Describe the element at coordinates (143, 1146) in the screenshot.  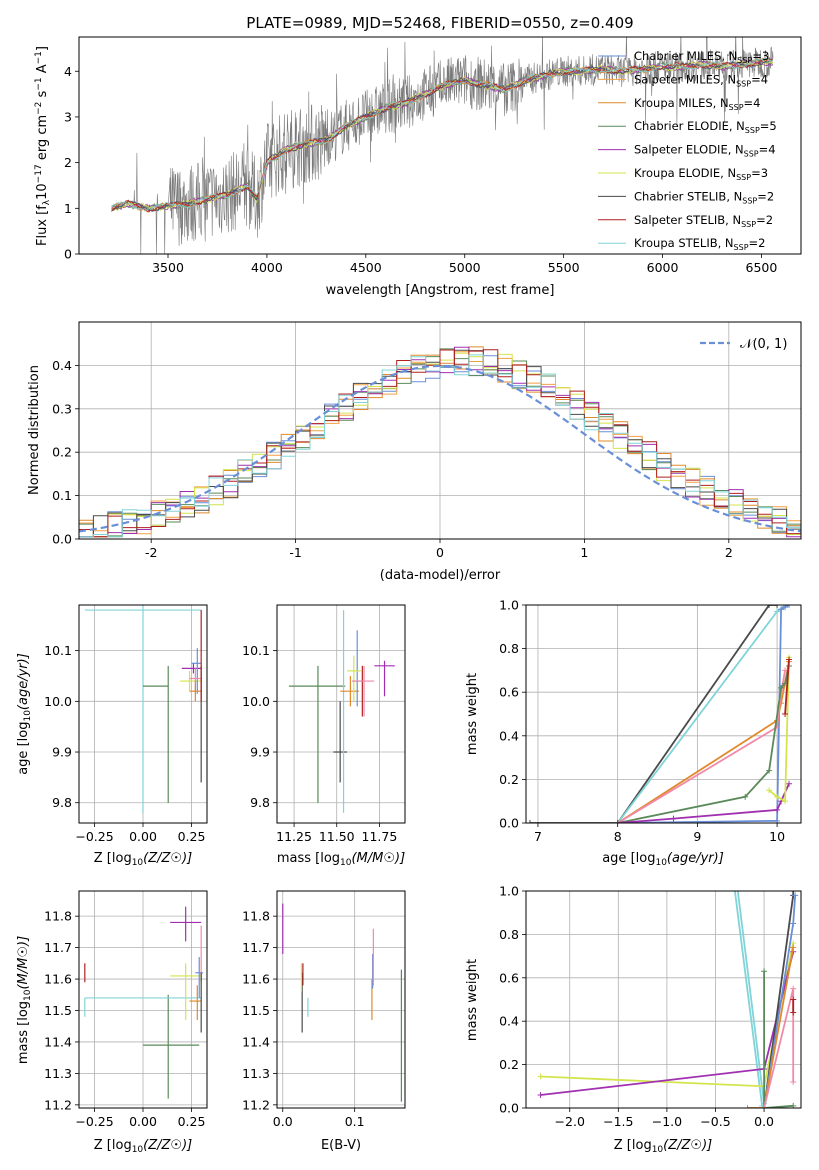
I see `mass-vs-z-xlabel: Z [log10(Z/Z☉)]` at that location.